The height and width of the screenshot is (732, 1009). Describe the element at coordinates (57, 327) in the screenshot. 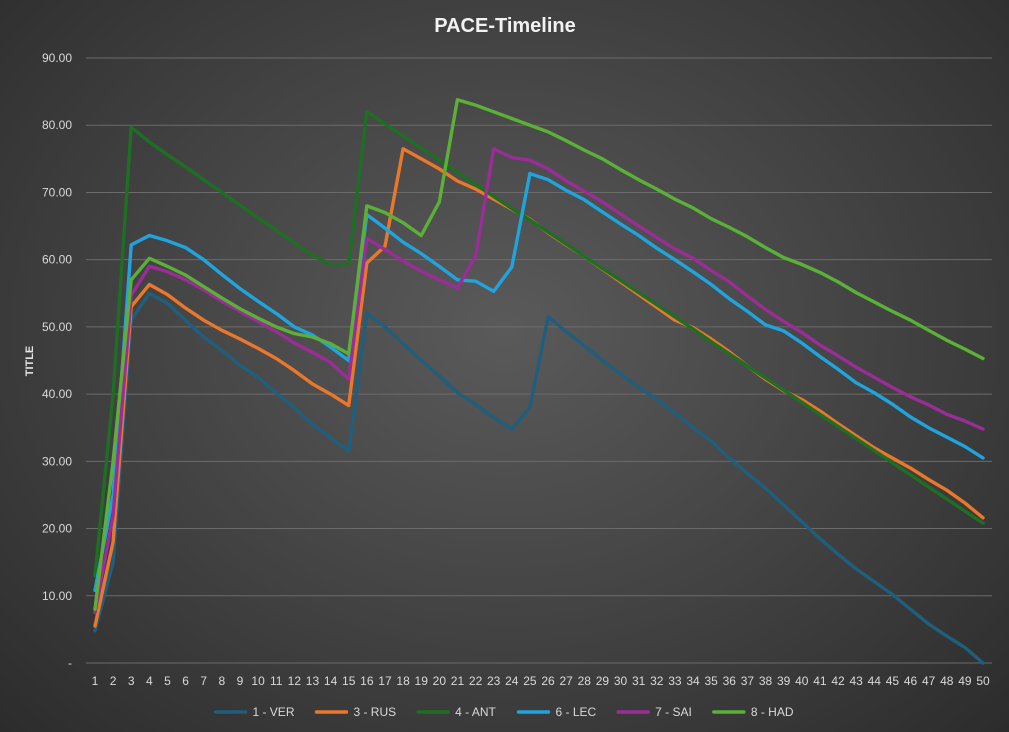

I see `y-tick-label: 50.00` at that location.